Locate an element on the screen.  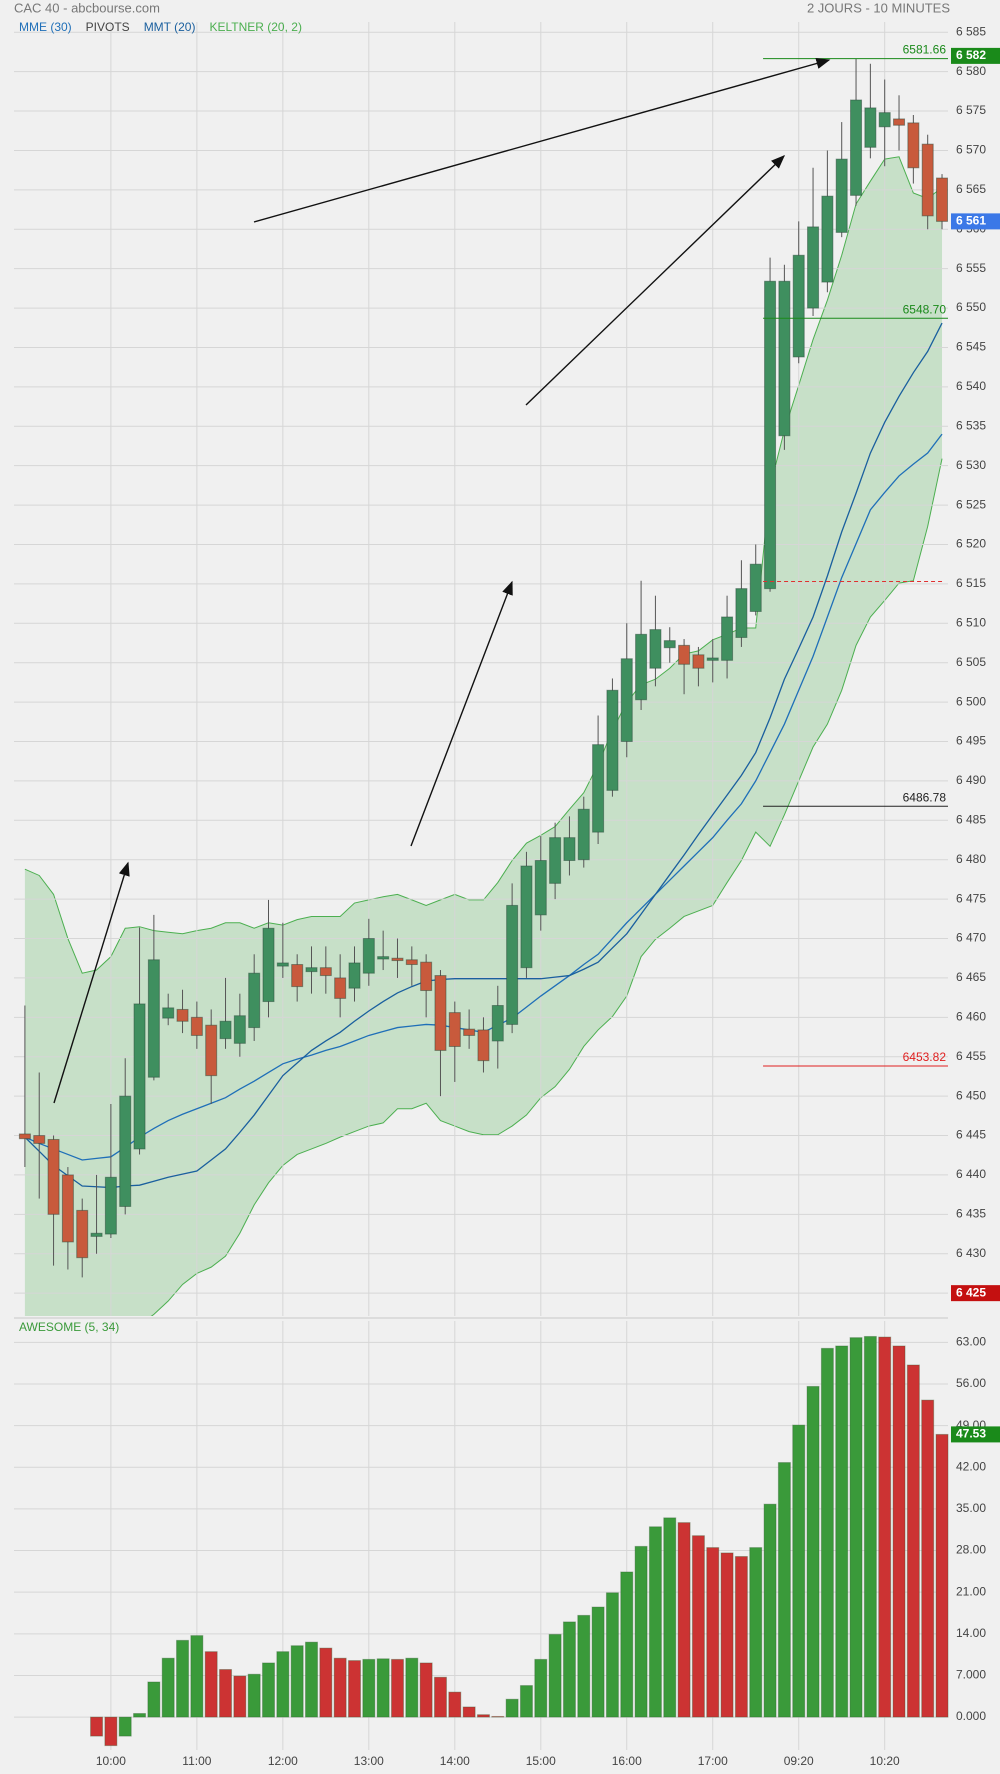
y-tick-label: 28.00 is located at coordinates (971, 1550).